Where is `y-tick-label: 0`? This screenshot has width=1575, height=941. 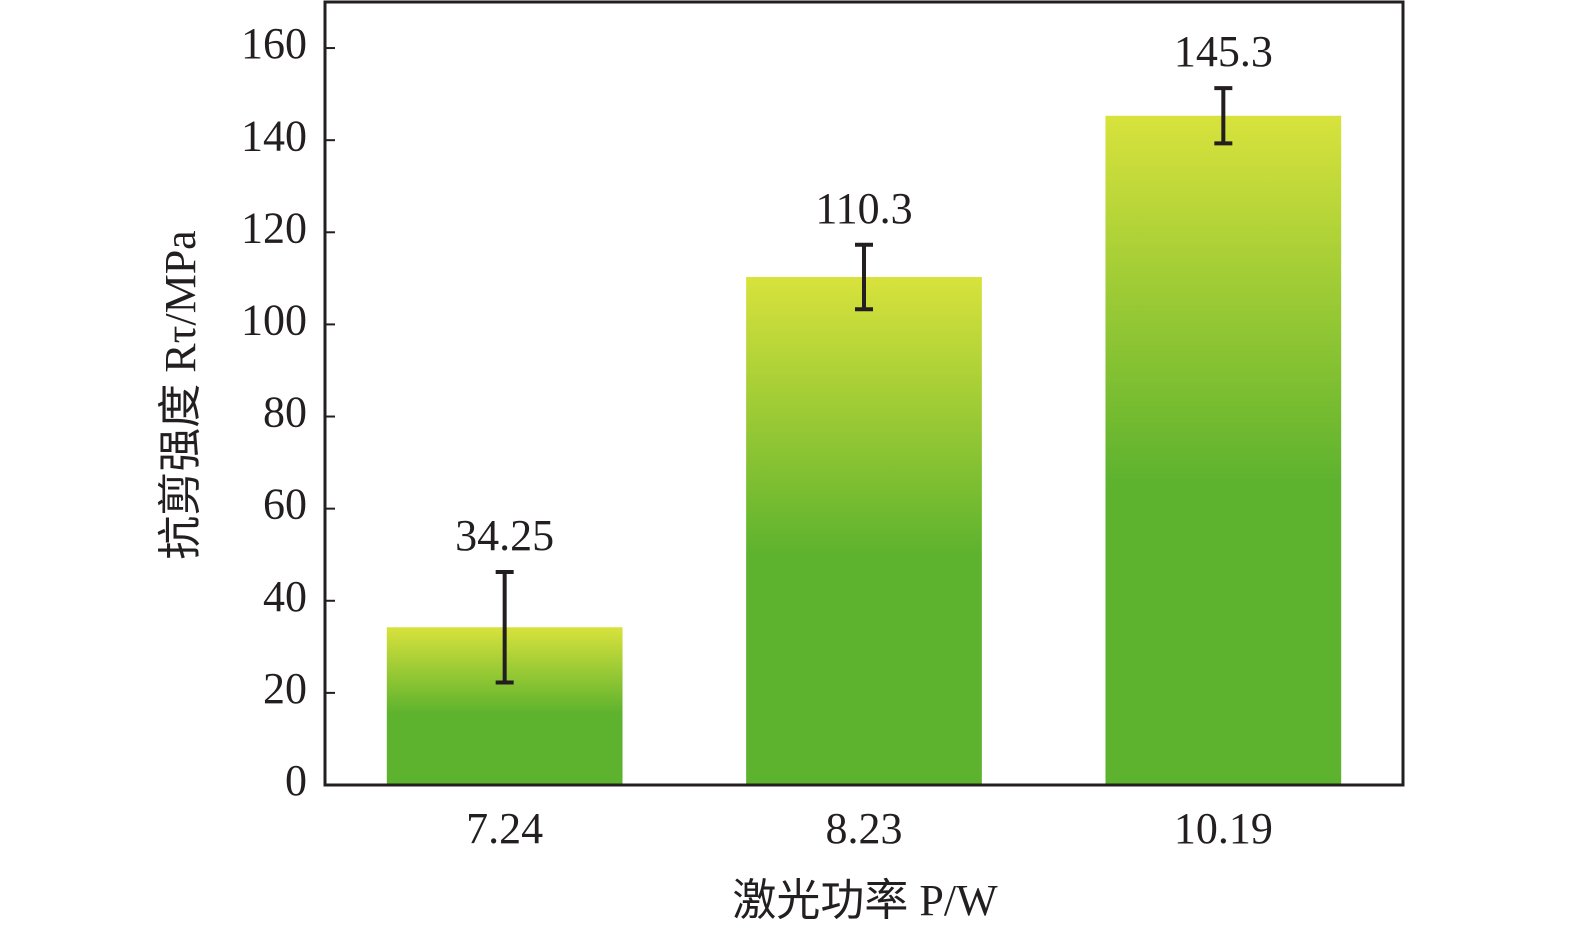 y-tick-label: 0 is located at coordinates (296, 780).